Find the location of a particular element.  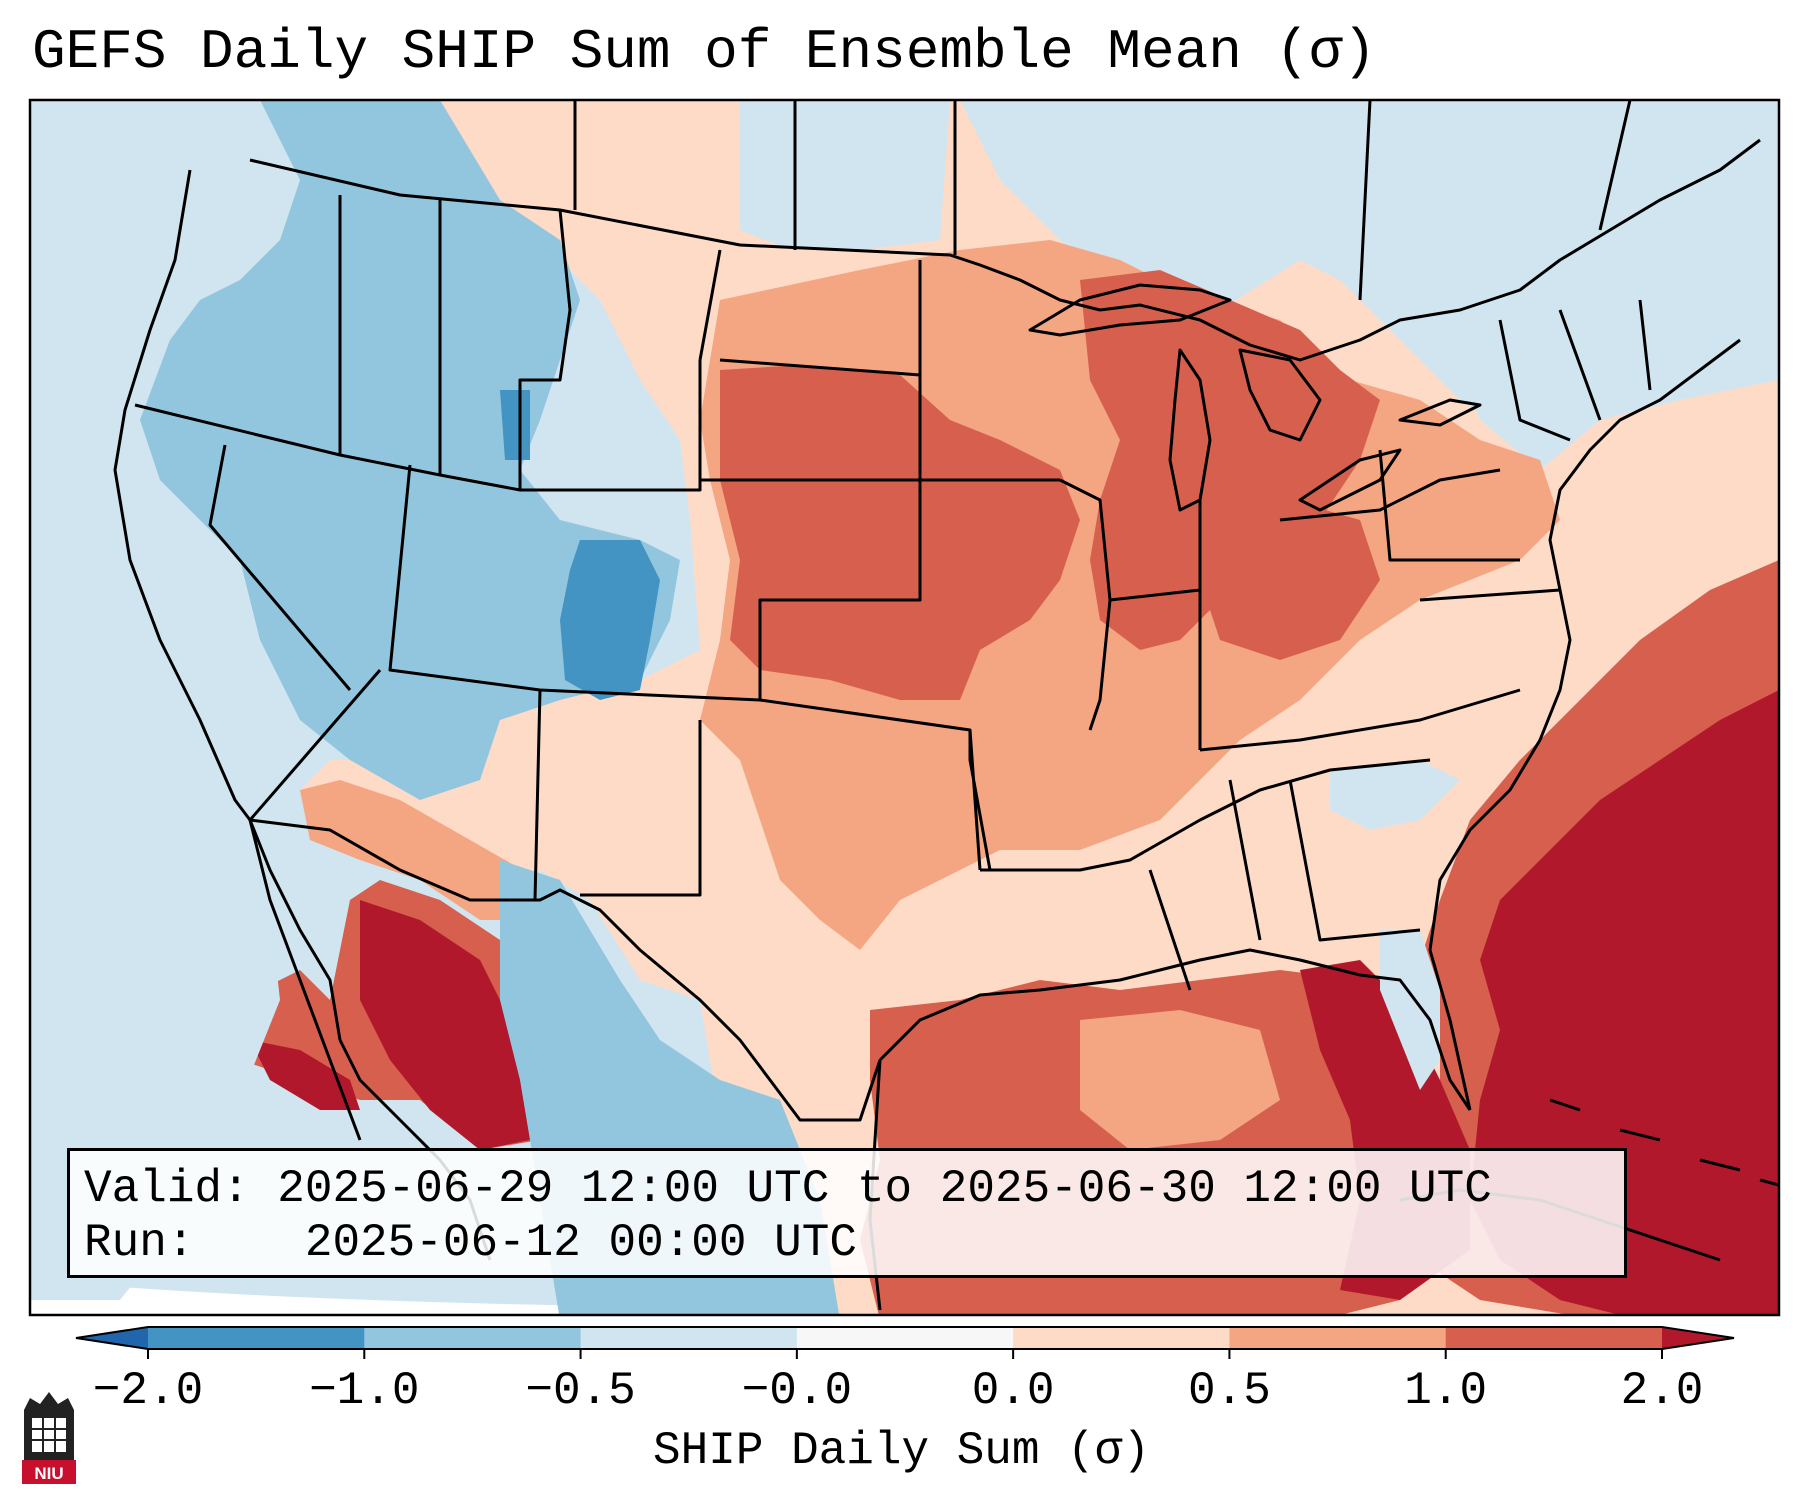

region-canada-pale is located at coordinates (845, 175).